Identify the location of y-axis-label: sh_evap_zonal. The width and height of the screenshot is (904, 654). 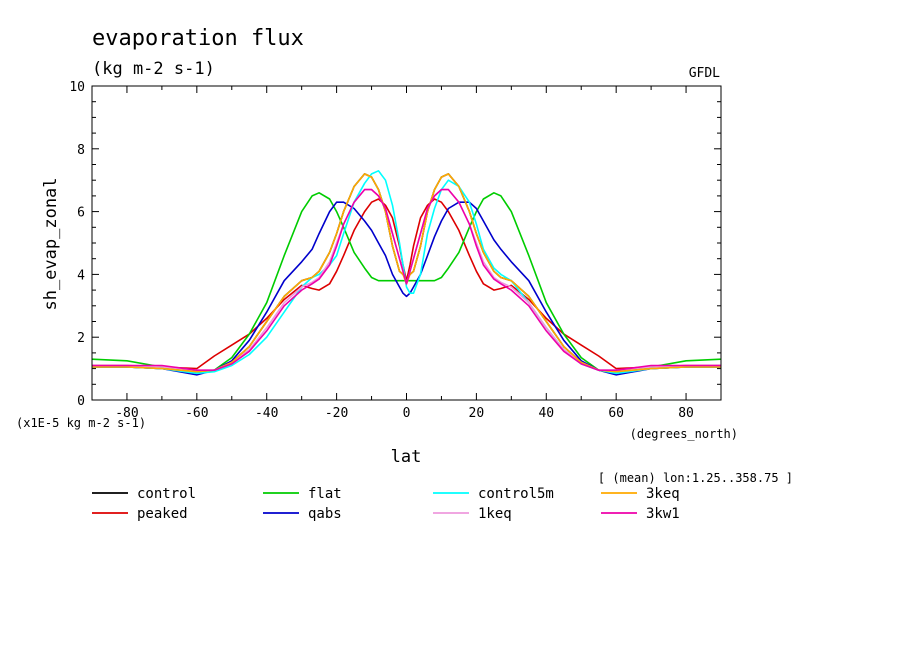
(51, 243).